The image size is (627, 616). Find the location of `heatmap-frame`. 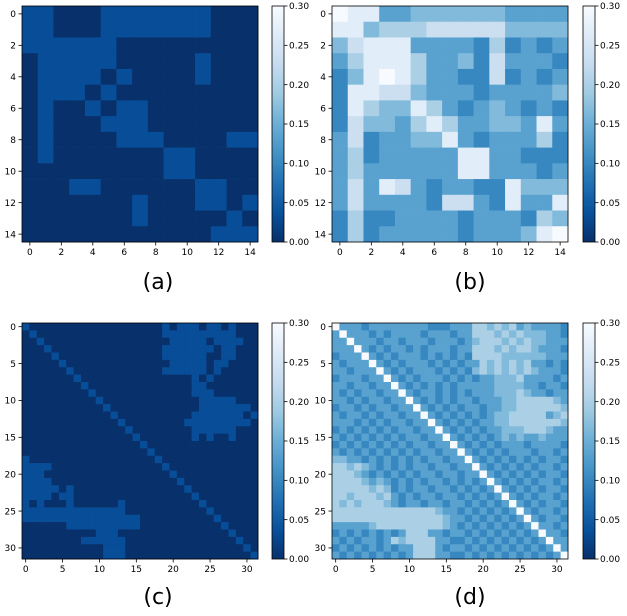

heatmap-frame is located at coordinates (140, 441).